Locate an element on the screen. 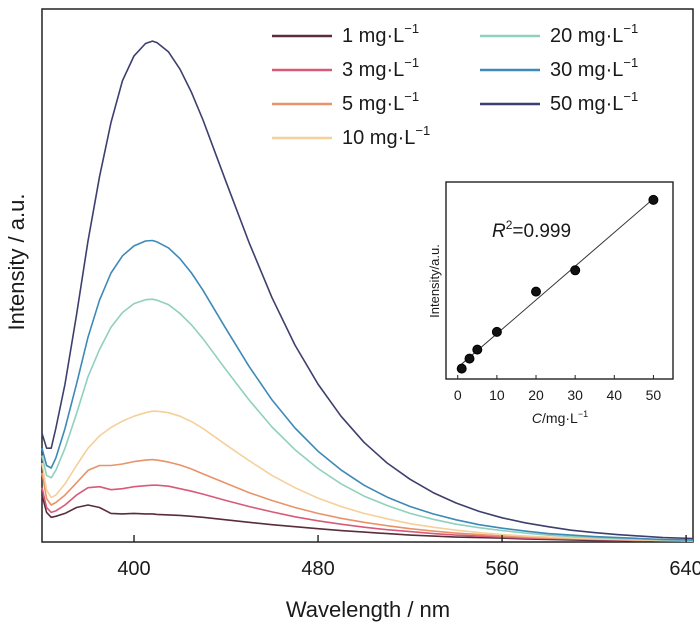 The width and height of the screenshot is (700, 628). inset-x-tick-label: 50 is located at coordinates (654, 395).